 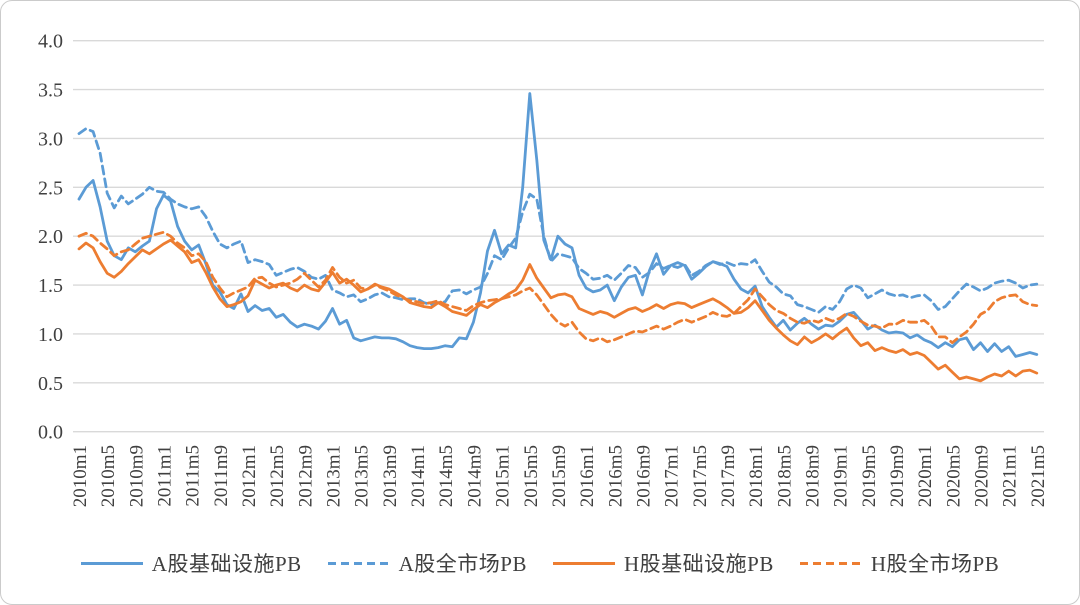 What do you see at coordinates (462, 564) in the screenshot?
I see `legend-label-a-market: A股全市场PB` at bounding box center [462, 564].